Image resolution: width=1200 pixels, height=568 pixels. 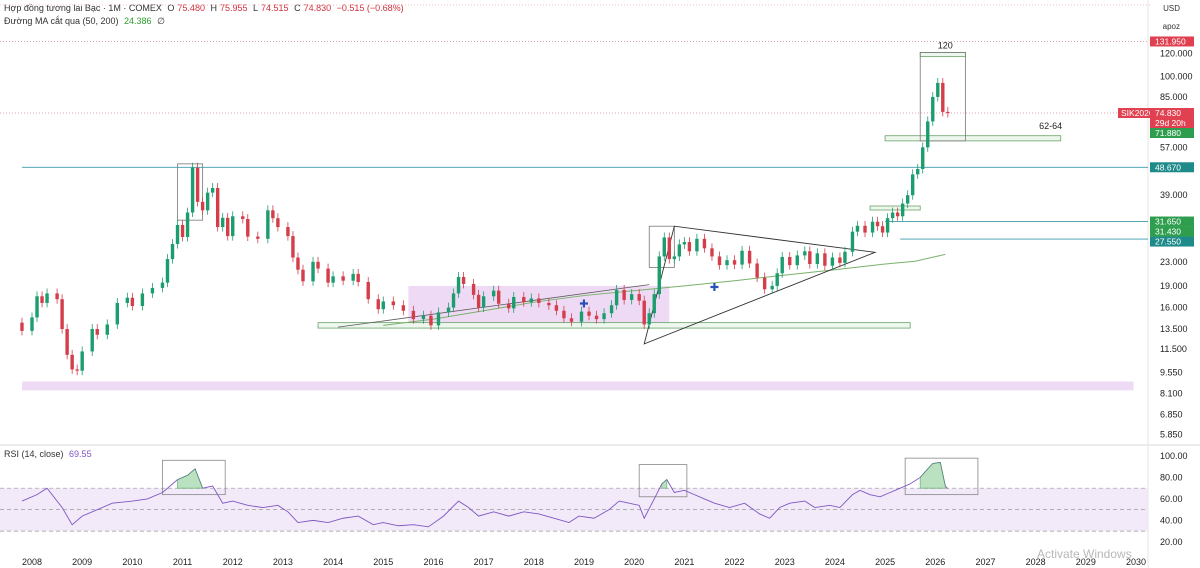 I want to click on ma-extra: ∅, so click(x=161, y=21).